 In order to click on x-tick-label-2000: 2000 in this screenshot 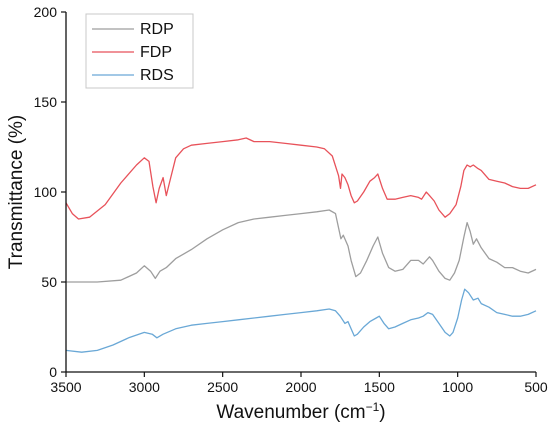, I will do `click(300, 387)`.